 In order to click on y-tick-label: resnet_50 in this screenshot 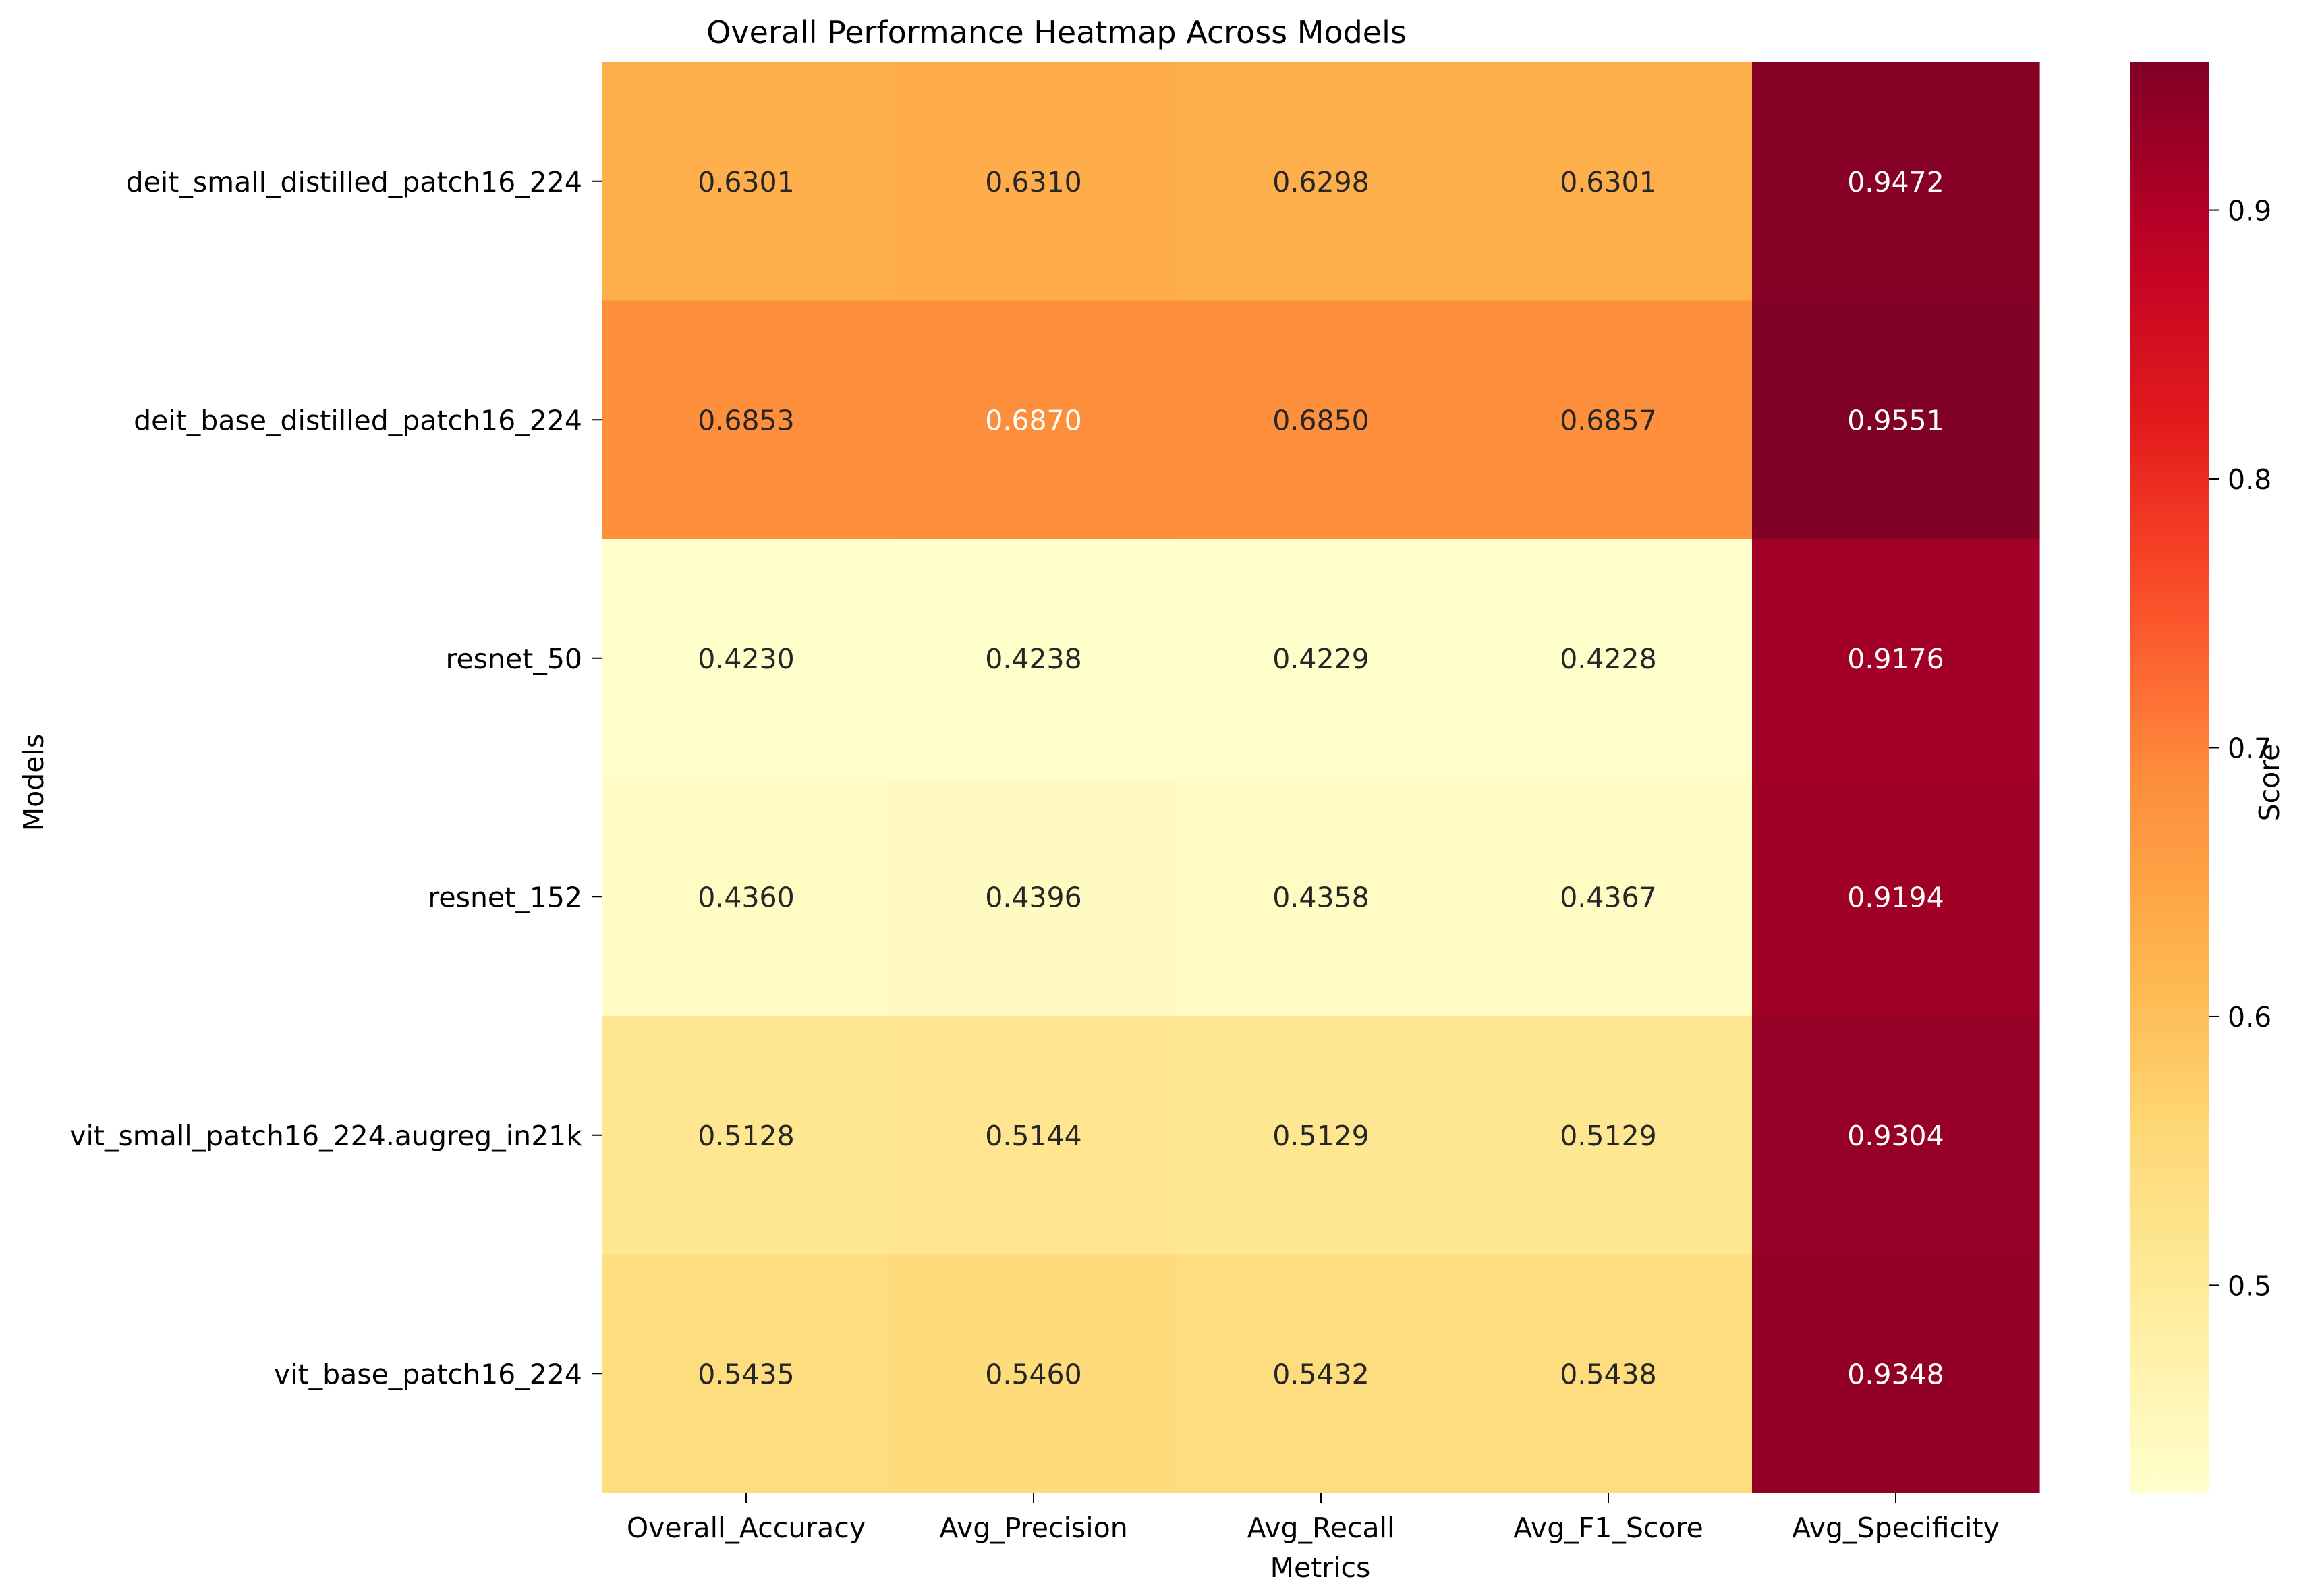, I will do `click(514, 659)`.